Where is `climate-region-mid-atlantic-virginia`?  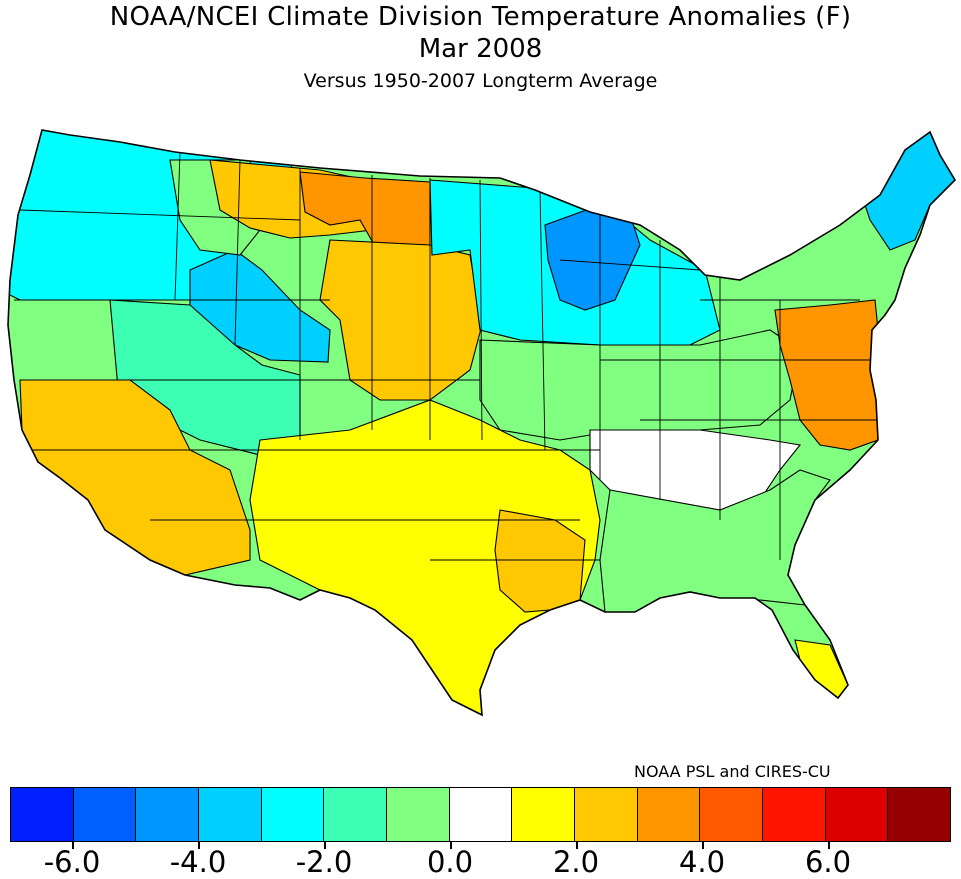
climate-region-mid-atlantic-virginia is located at coordinates (827, 375).